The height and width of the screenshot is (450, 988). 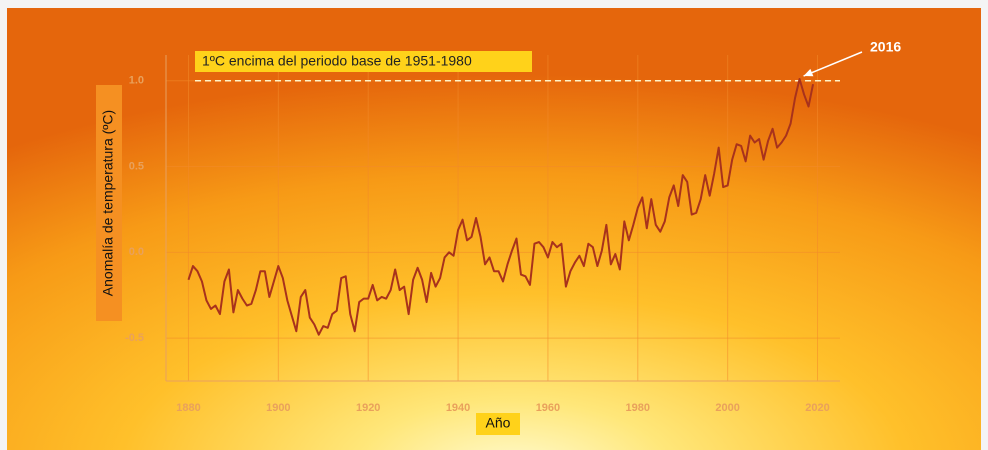 I want to click on x-tick-label: 1960, so click(x=548, y=408).